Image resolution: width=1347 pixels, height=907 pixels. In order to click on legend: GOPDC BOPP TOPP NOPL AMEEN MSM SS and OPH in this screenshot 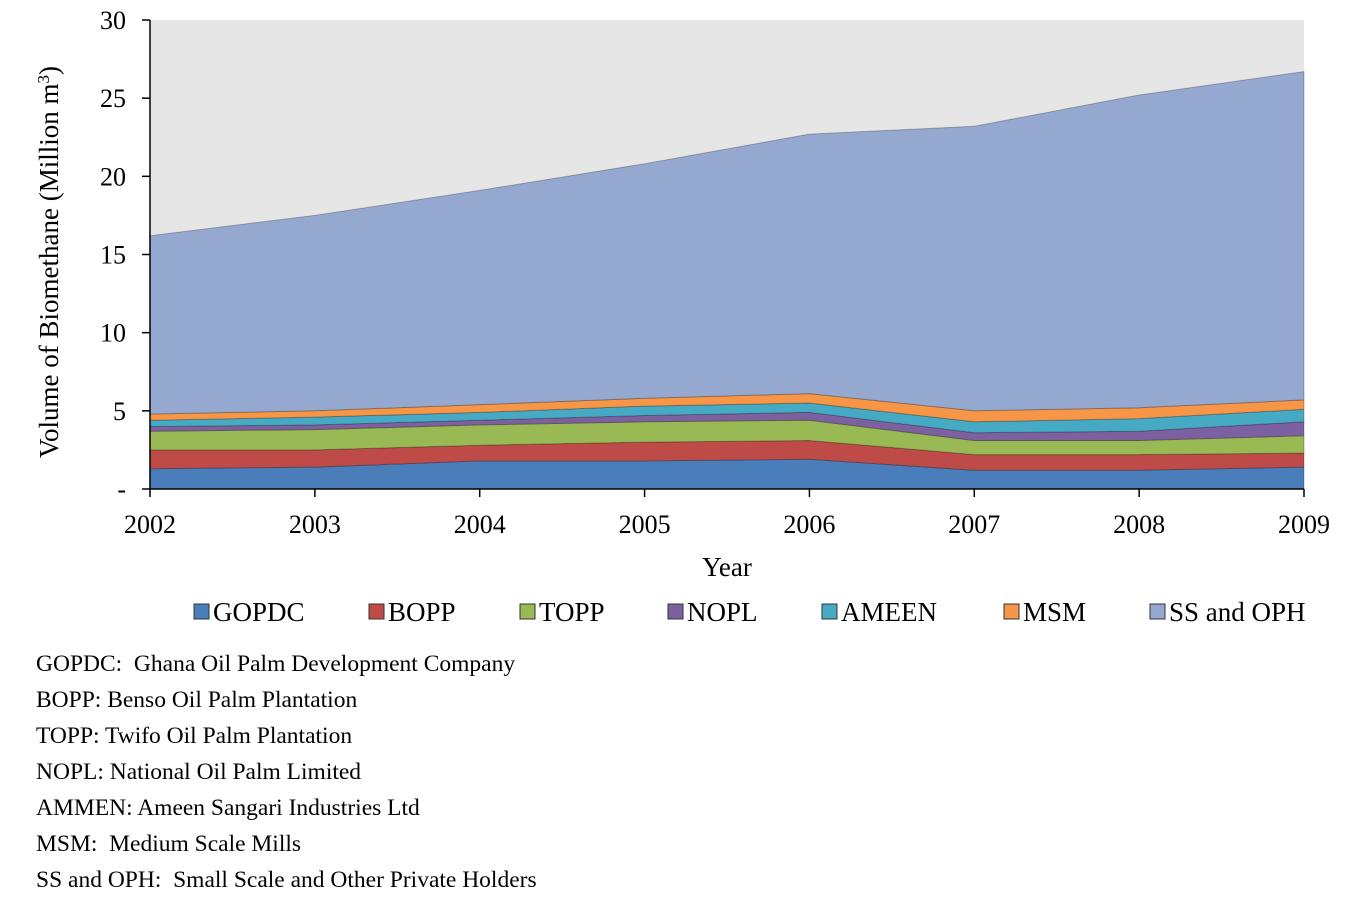, I will do `click(749, 612)`.